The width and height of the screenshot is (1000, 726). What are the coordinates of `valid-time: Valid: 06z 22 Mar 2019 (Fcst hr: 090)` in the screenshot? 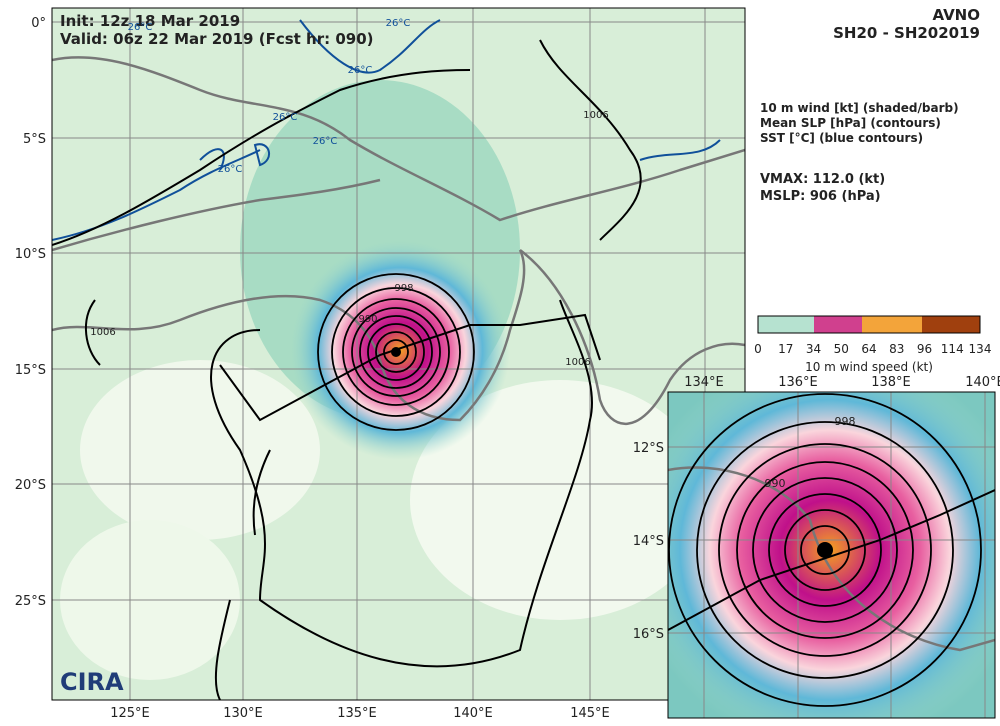 It's located at (217, 39).